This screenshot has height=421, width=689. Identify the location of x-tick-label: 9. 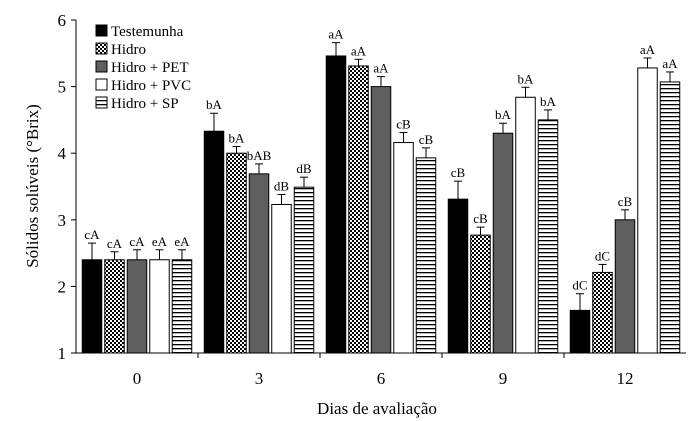
(503, 378).